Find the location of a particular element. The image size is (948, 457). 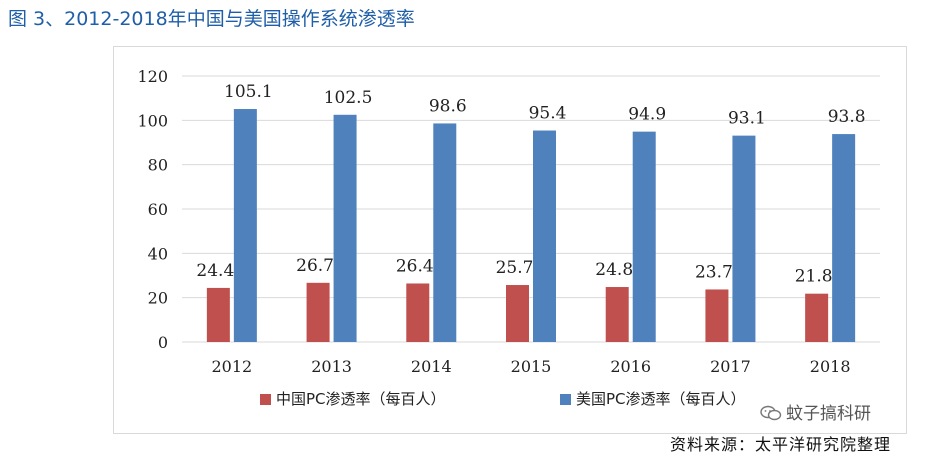

x-tick-label: 2015 is located at coordinates (531, 366).